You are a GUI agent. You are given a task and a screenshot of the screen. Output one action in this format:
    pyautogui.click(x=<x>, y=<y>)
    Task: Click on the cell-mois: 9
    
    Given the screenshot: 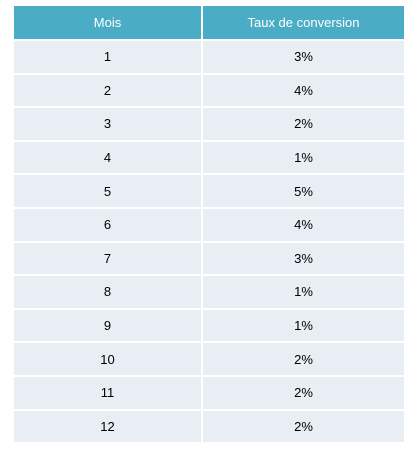 What is the action you would take?
    pyautogui.click(x=108, y=326)
    